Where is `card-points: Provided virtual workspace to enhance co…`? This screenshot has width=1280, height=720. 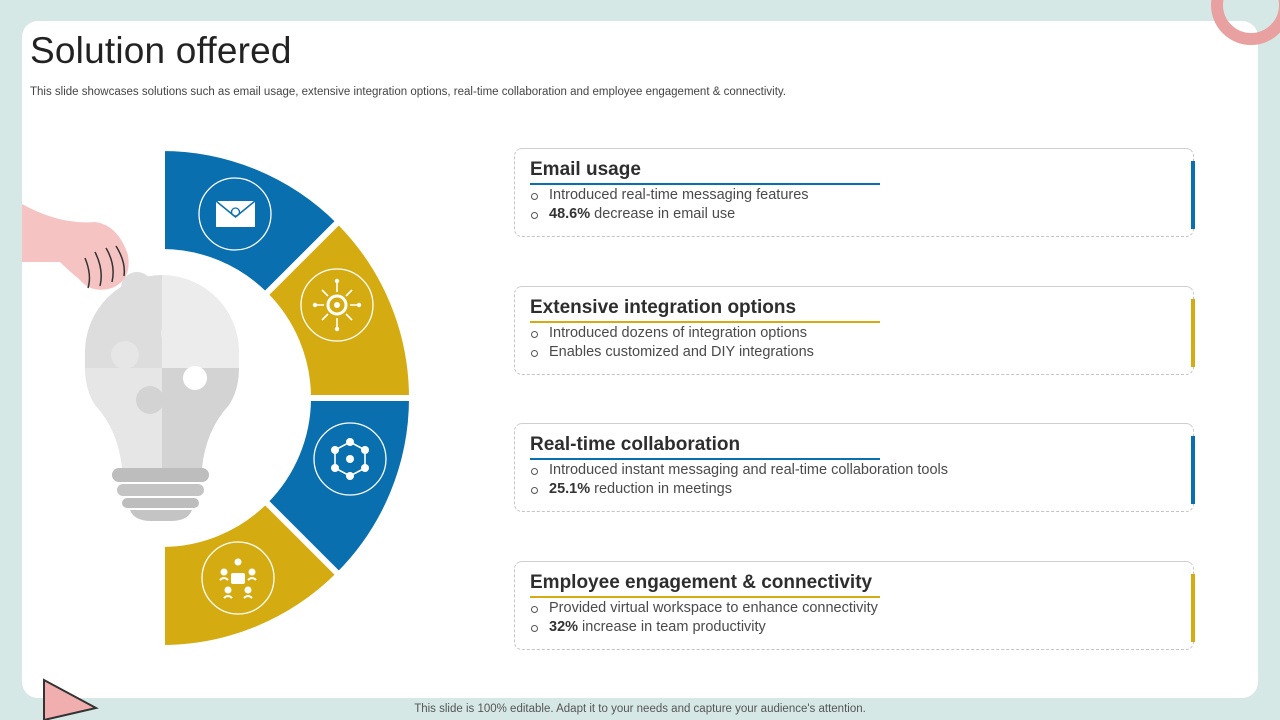
card-points: Provided virtual workspace to enhance co… is located at coordinates (704, 618).